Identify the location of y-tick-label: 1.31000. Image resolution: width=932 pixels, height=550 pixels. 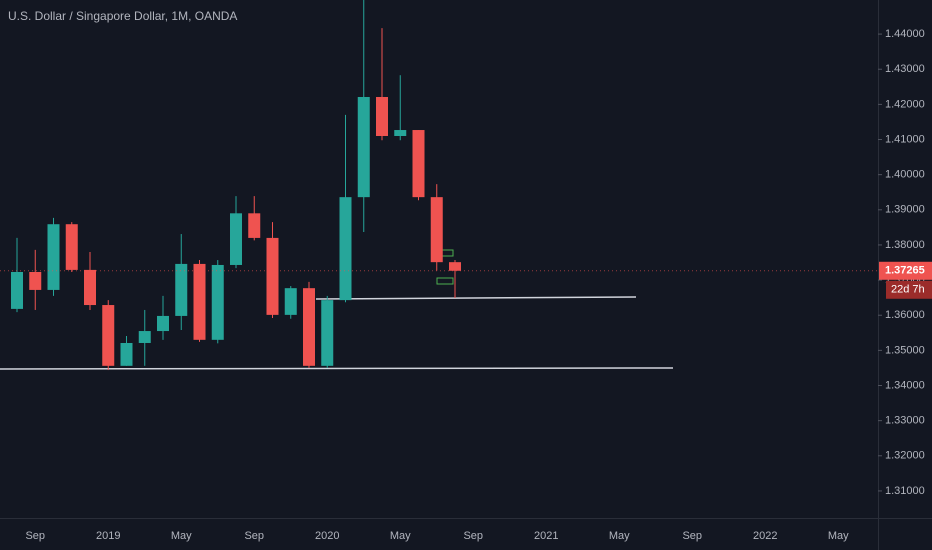
(905, 491).